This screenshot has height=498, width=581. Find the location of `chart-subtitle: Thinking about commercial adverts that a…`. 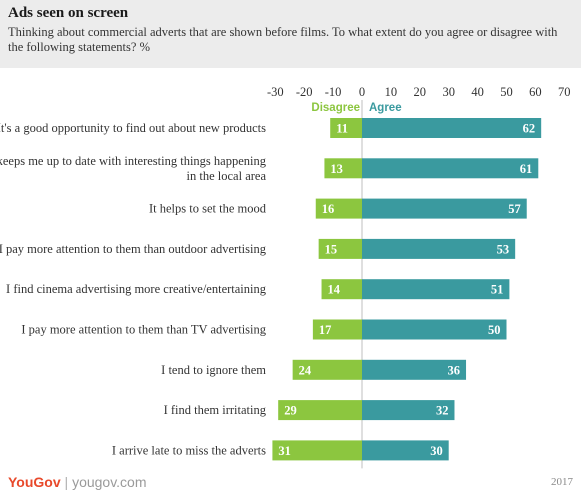

chart-subtitle: Thinking about commercial adverts that a… is located at coordinates (283, 39).